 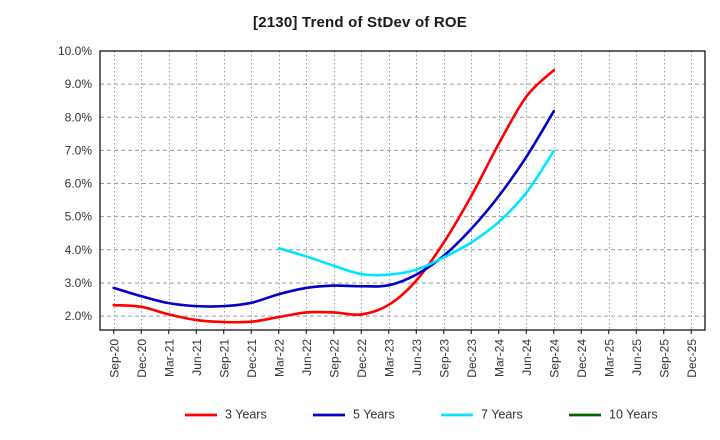 I want to click on x-tick-label: Mar-25, so click(x=609, y=358).